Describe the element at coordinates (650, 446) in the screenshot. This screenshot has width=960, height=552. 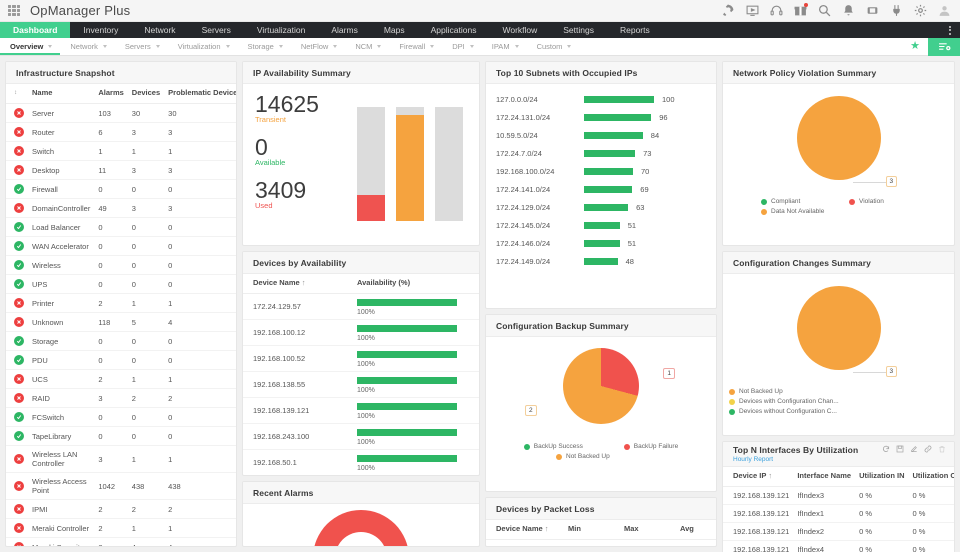
I see `legend-backup-failure: BackUp Failure` at that location.